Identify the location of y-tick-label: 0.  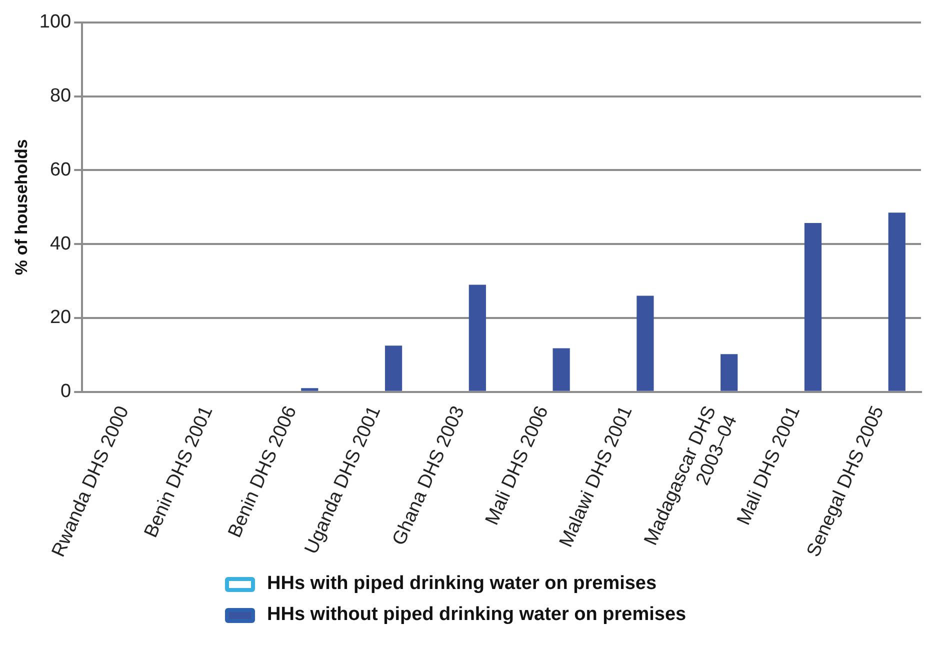
(66, 391).